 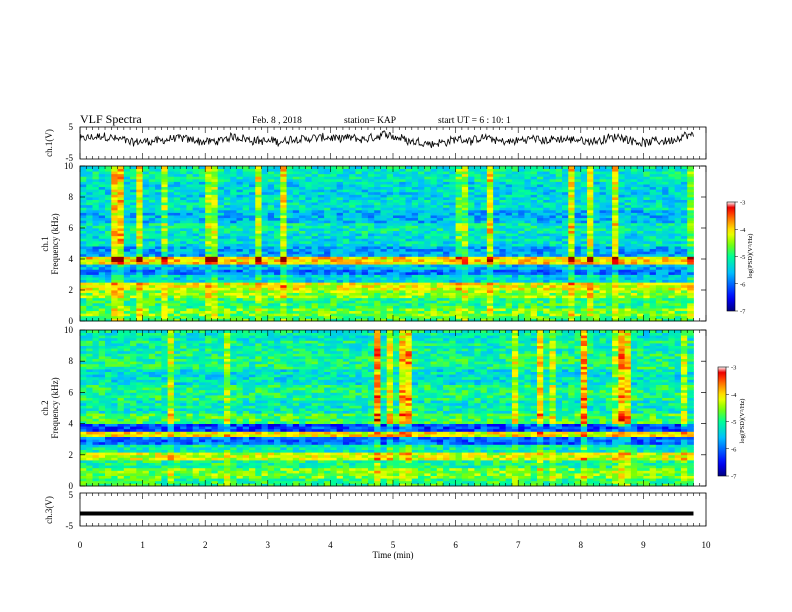 What do you see at coordinates (49, 143) in the screenshot?
I see `ch1-ylabel: ch.1(V)` at bounding box center [49, 143].